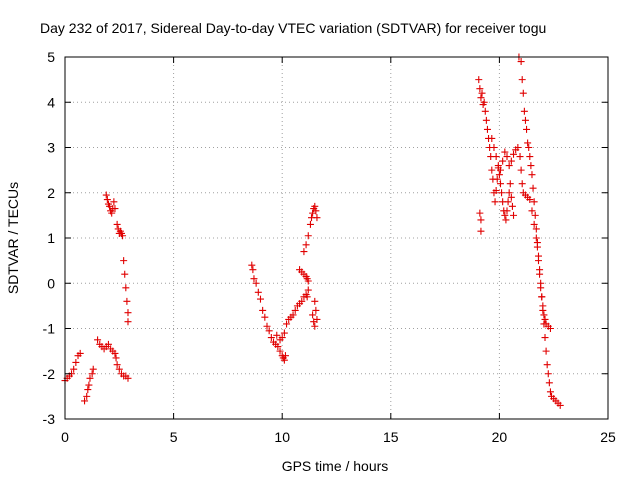 The height and width of the screenshot is (480, 640). Describe the element at coordinates (335, 466) in the screenshot. I see `x-axis-label: GPS time / hours` at that location.